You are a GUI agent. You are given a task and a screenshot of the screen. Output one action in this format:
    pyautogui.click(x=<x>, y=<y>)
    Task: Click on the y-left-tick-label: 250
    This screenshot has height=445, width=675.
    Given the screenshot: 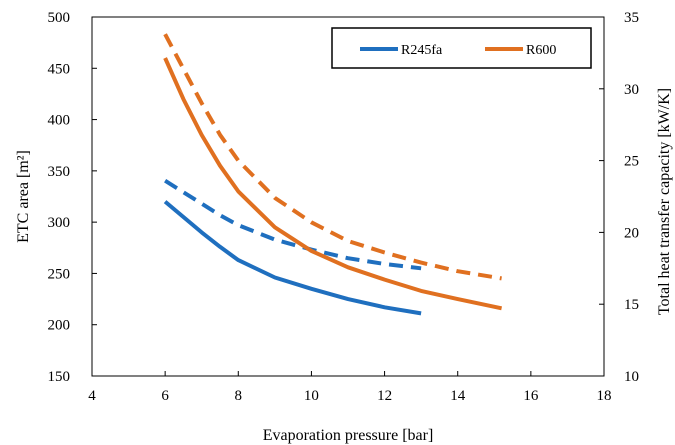 What is the action you would take?
    pyautogui.click(x=59, y=274)
    